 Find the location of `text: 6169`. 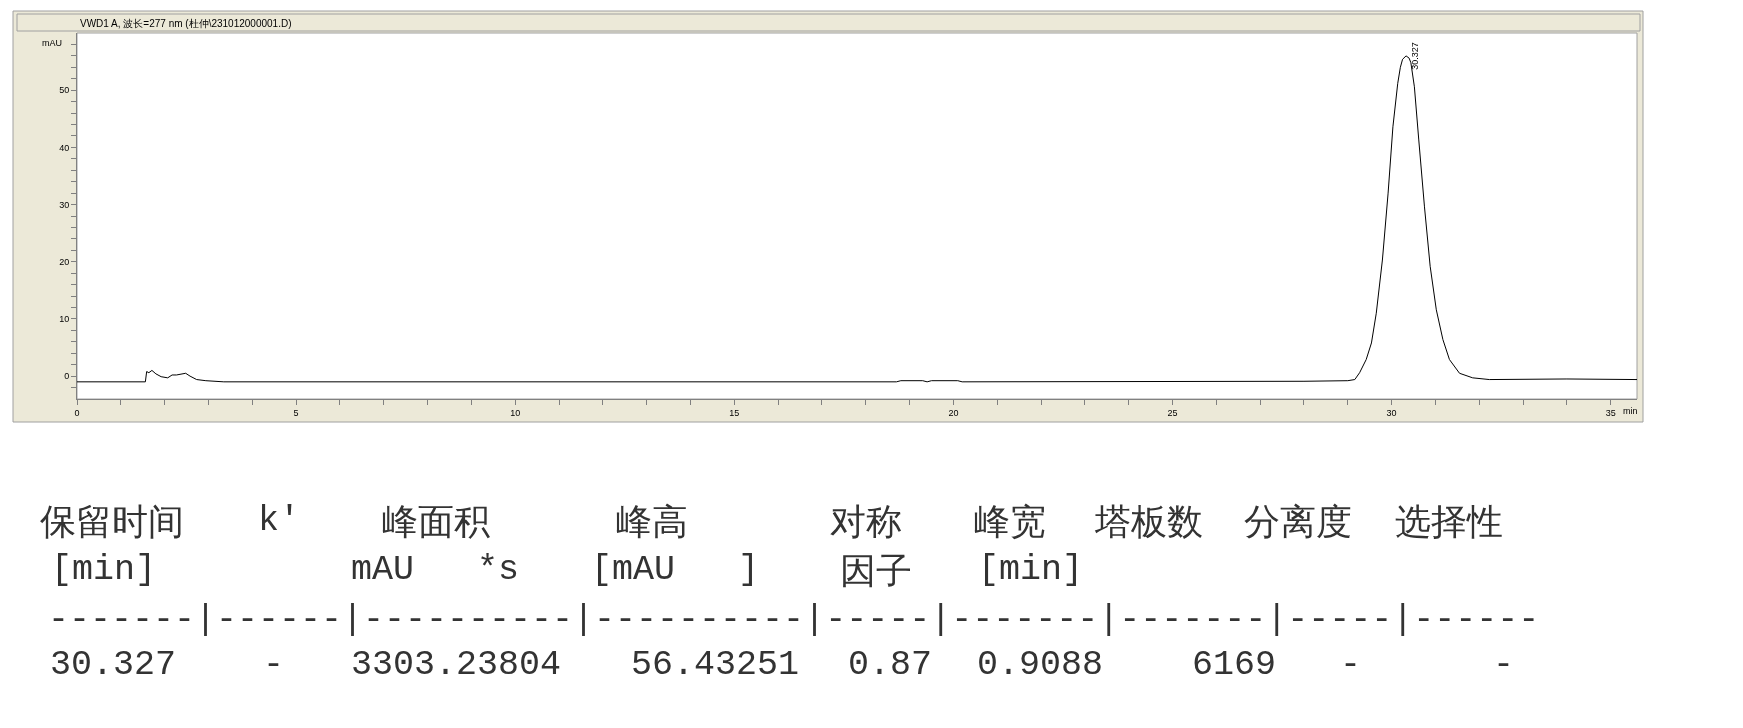

text: 6169 is located at coordinates (1234, 665).